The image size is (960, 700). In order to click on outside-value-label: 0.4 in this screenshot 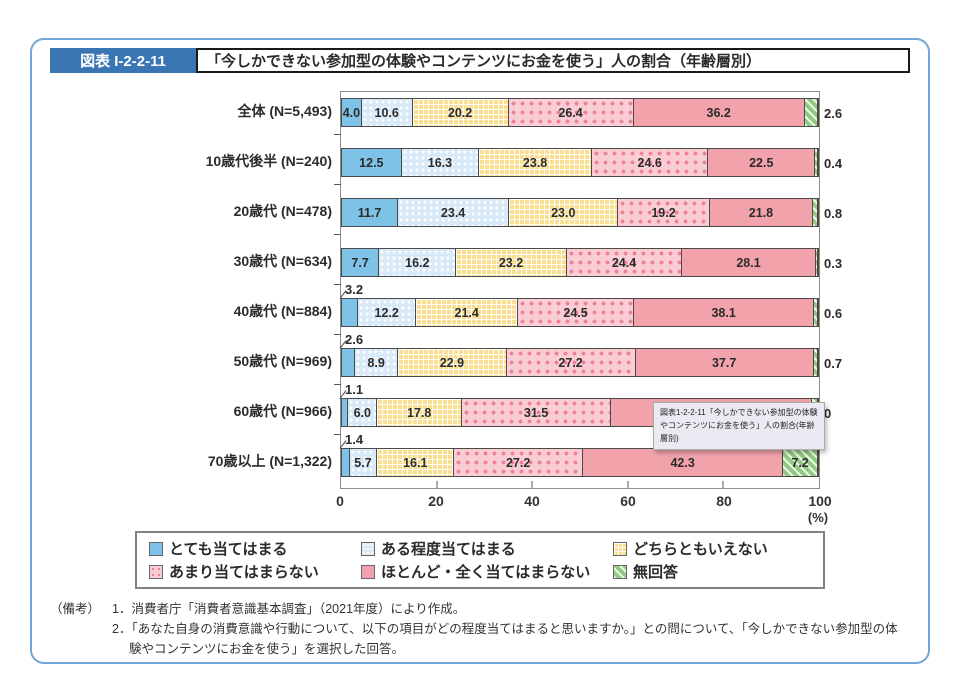, I will do `click(833, 163)`.